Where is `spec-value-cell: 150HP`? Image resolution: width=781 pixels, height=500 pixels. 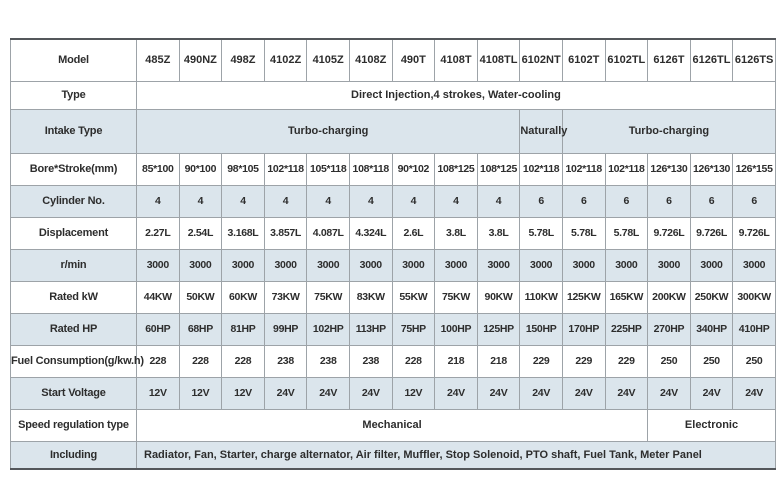 spec-value-cell: 150HP is located at coordinates (541, 329).